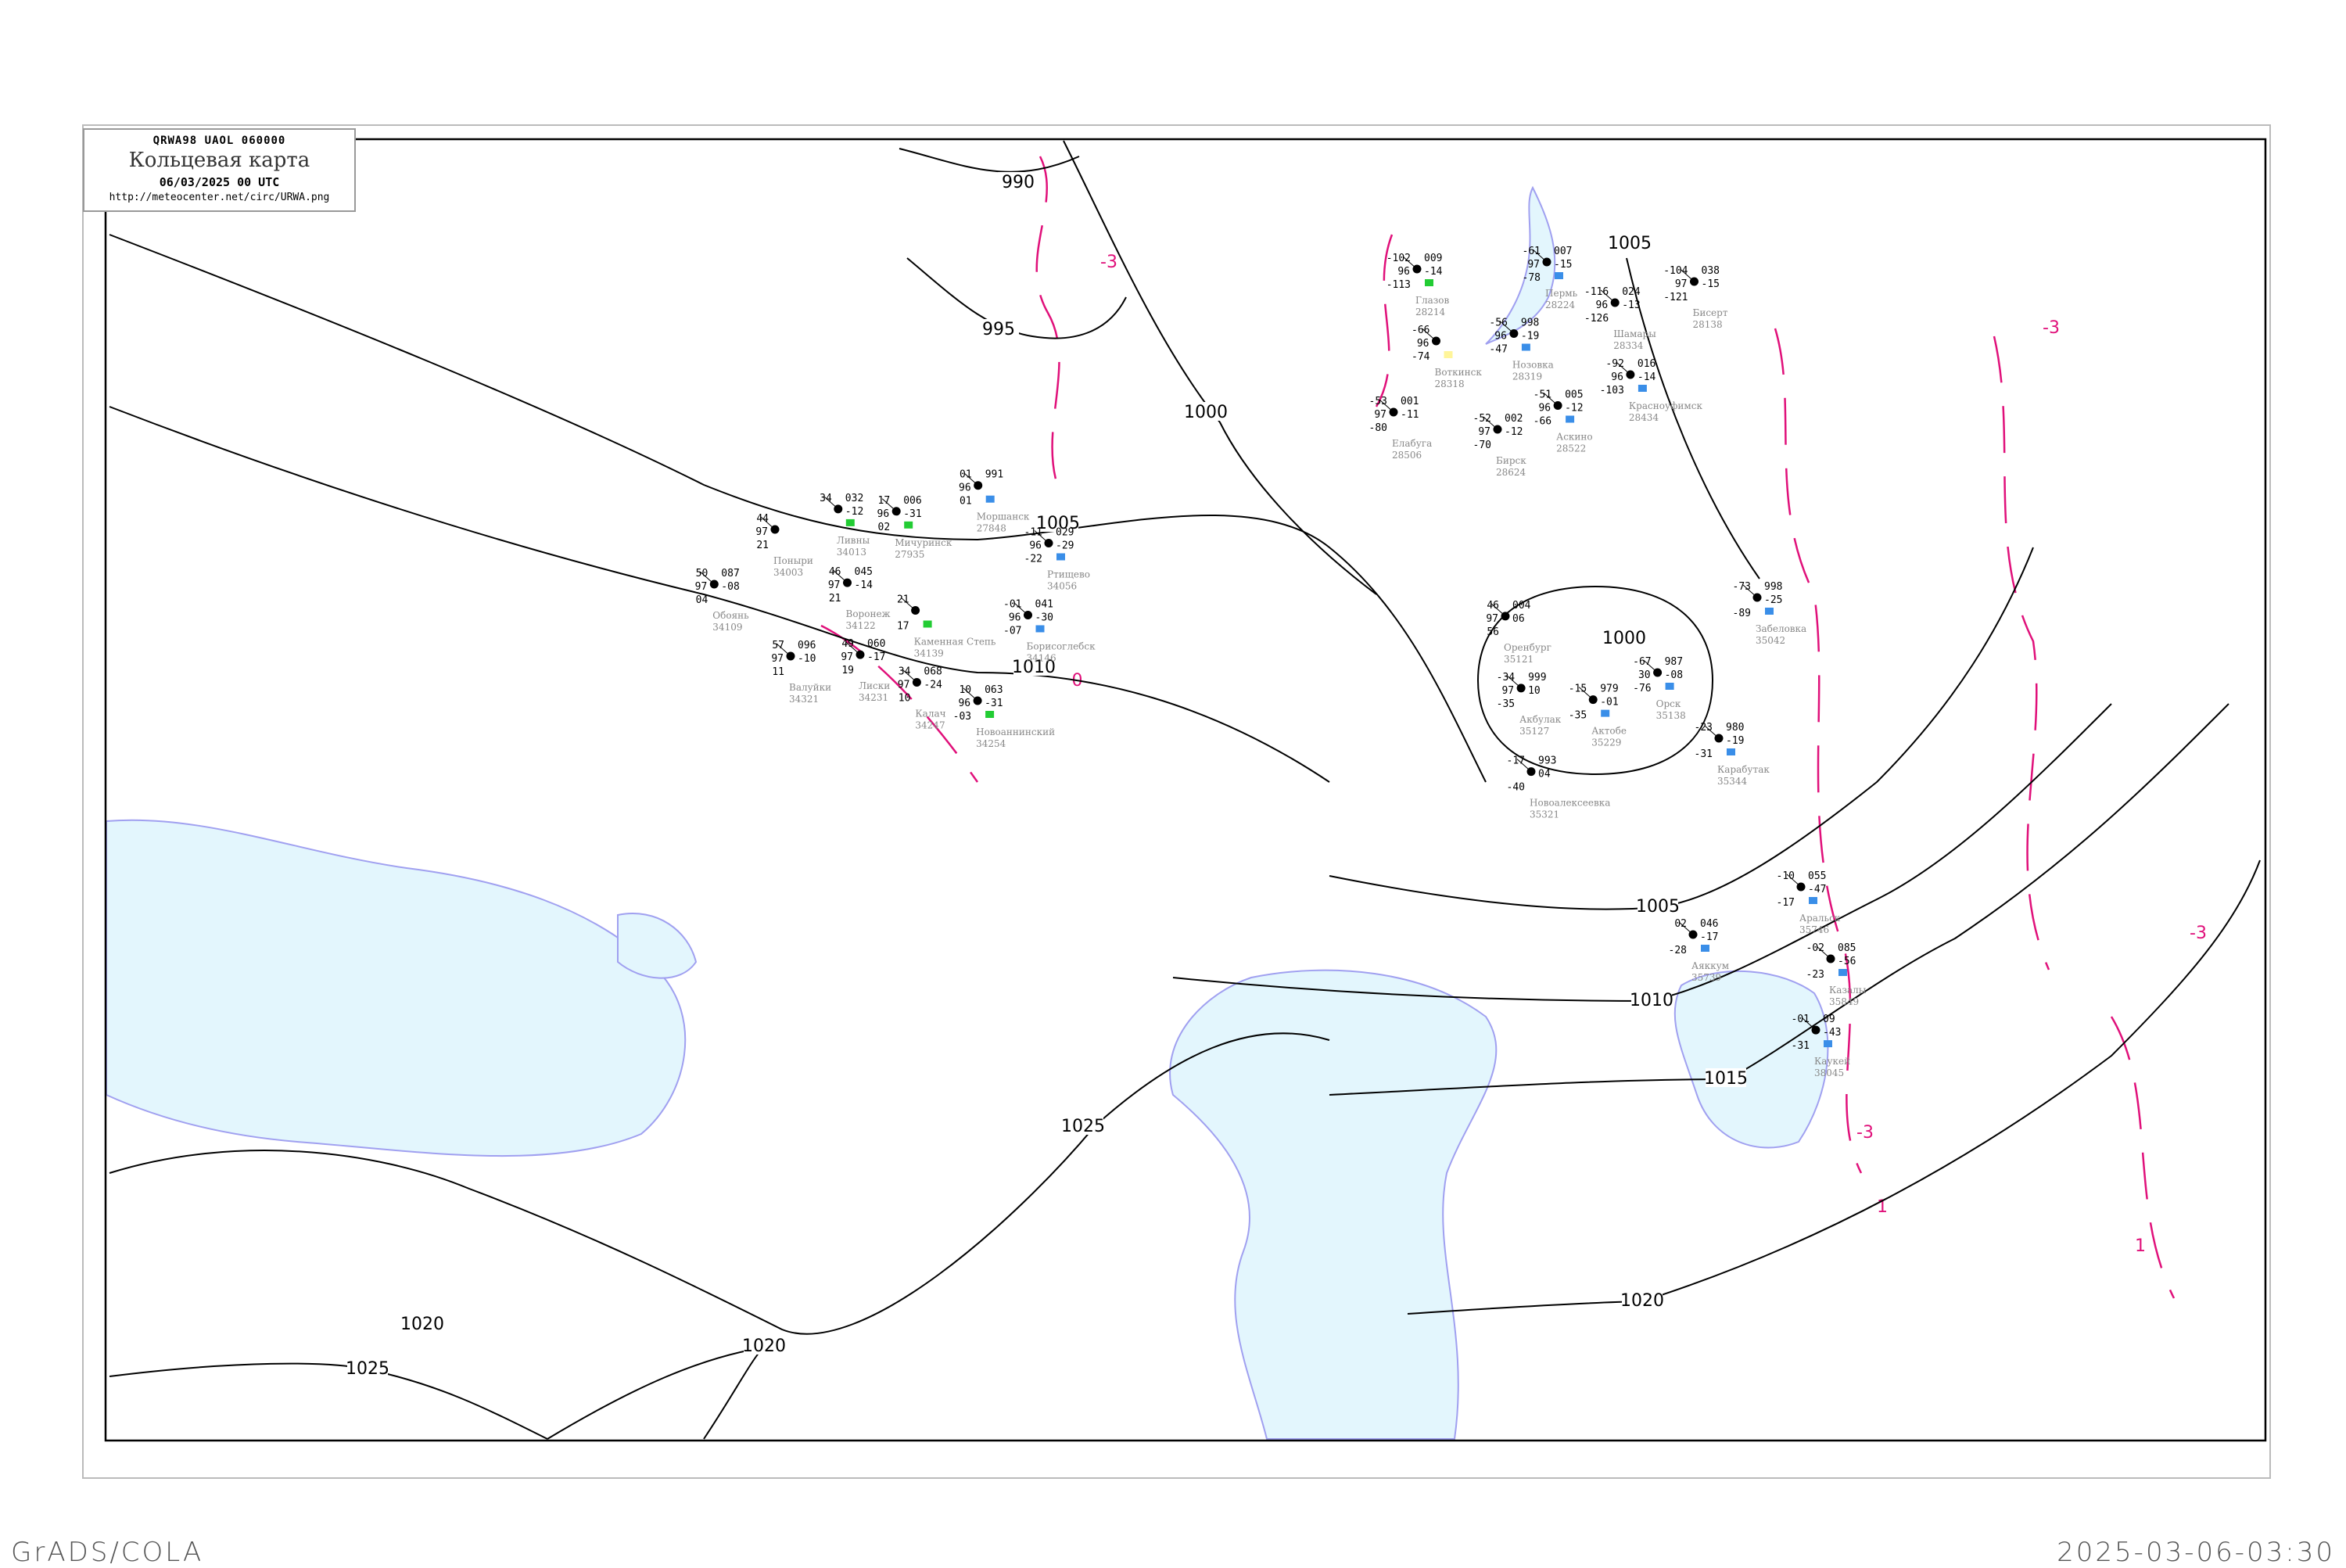  I want to click on isotherm-label-group: 1, so click(2140, 1246).